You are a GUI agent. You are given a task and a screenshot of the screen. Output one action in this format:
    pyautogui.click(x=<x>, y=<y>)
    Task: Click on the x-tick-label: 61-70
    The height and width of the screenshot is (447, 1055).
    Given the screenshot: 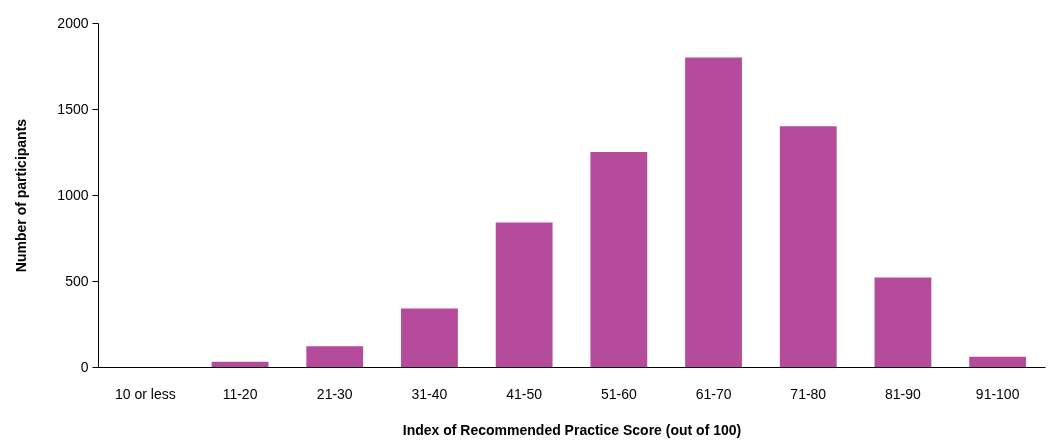 What is the action you would take?
    pyautogui.click(x=713, y=393)
    